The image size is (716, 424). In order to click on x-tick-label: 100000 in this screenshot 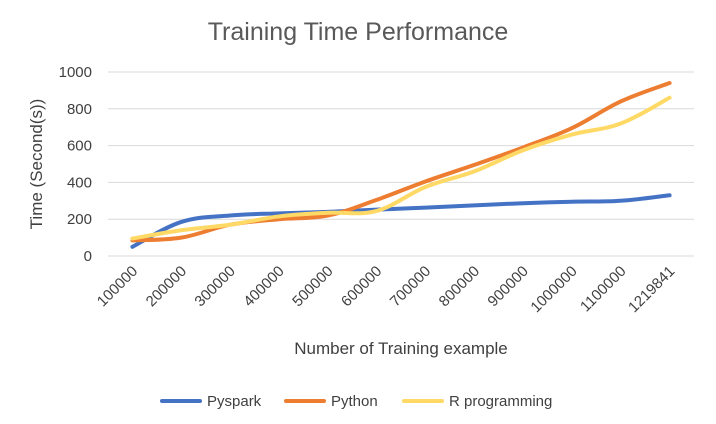, I will do `click(117, 286)`.